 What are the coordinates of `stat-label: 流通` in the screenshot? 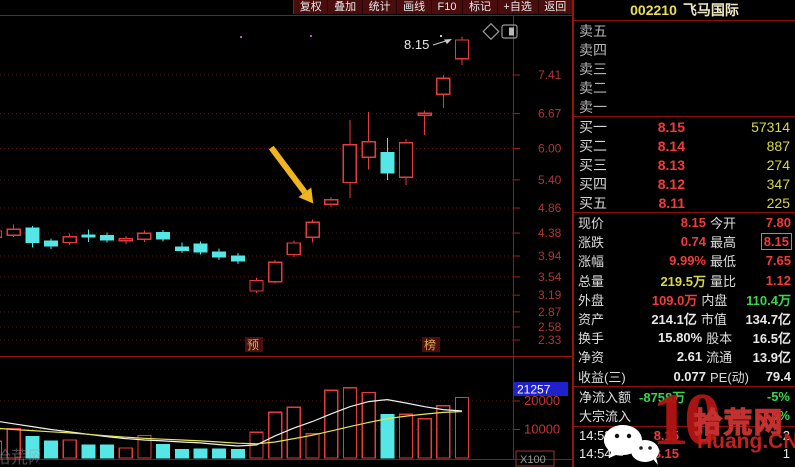 It's located at (719, 358).